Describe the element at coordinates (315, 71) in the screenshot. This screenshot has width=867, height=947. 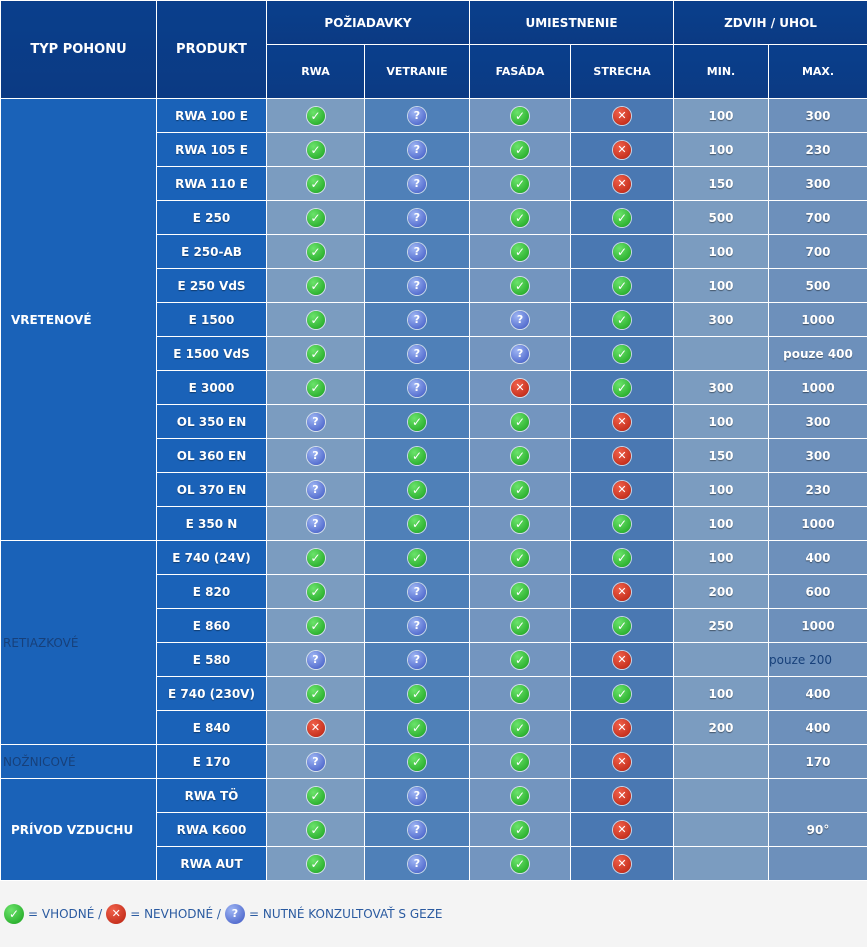
I see `header-rwa: RWA` at that location.